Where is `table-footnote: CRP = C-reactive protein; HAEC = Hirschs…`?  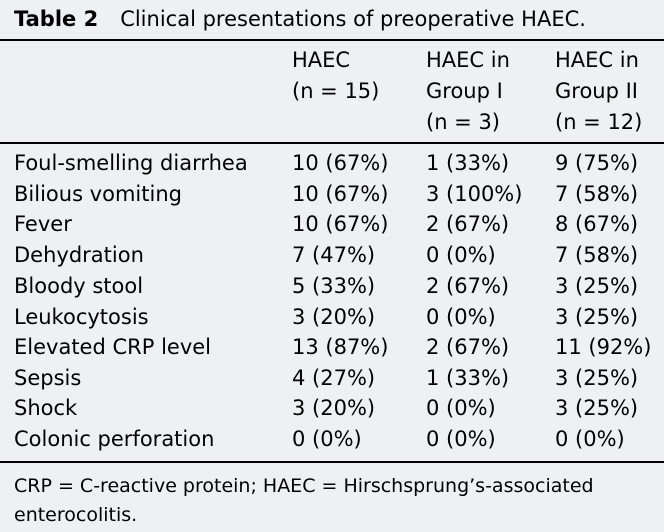 table-footnote: CRP = C-reactive protein; HAEC = Hirschs… is located at coordinates (304, 500).